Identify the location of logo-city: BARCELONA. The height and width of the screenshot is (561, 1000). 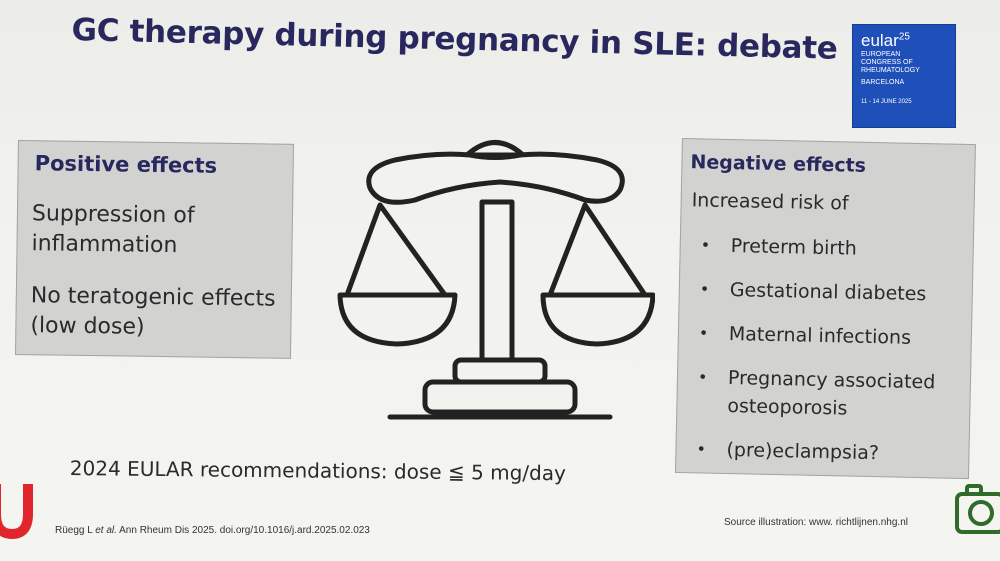
(883, 82).